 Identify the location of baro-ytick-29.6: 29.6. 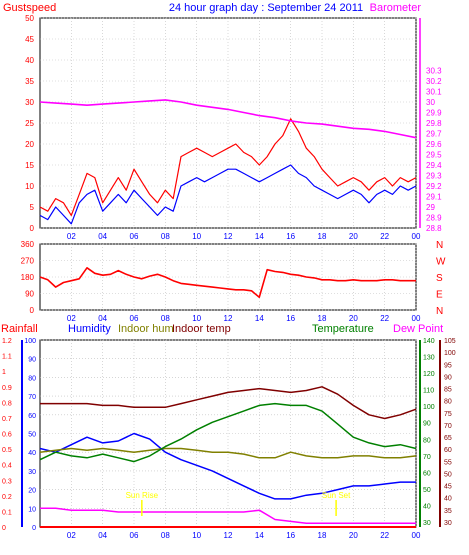
(434, 144).